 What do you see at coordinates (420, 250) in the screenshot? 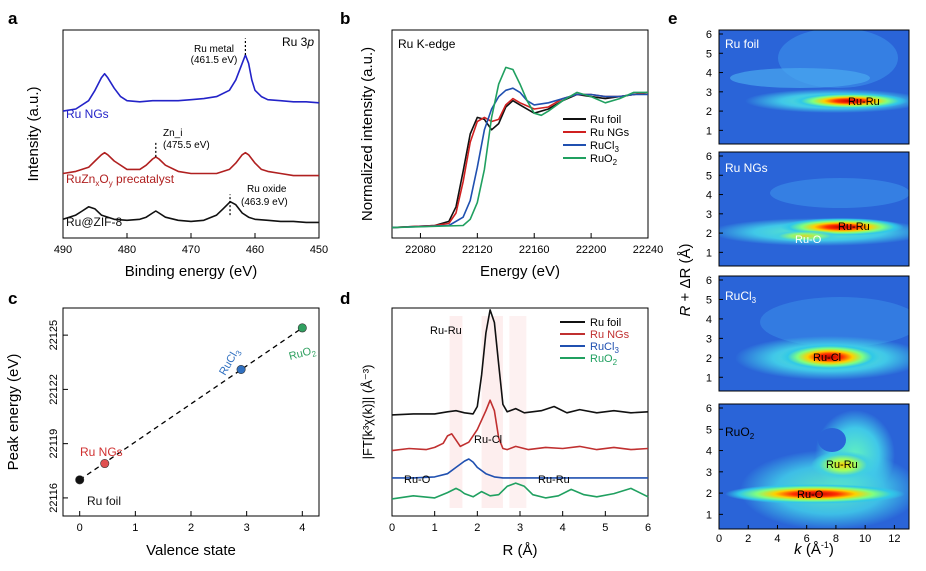
I see `panel-b-xtick-label: 22080` at bounding box center [420, 250].